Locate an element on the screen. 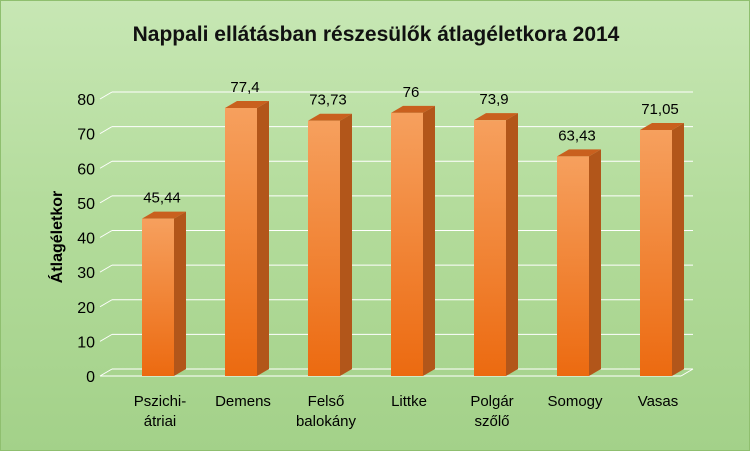 Image resolution: width=750 pixels, height=452 pixels. x-tick-label: szőlő is located at coordinates (491, 421).